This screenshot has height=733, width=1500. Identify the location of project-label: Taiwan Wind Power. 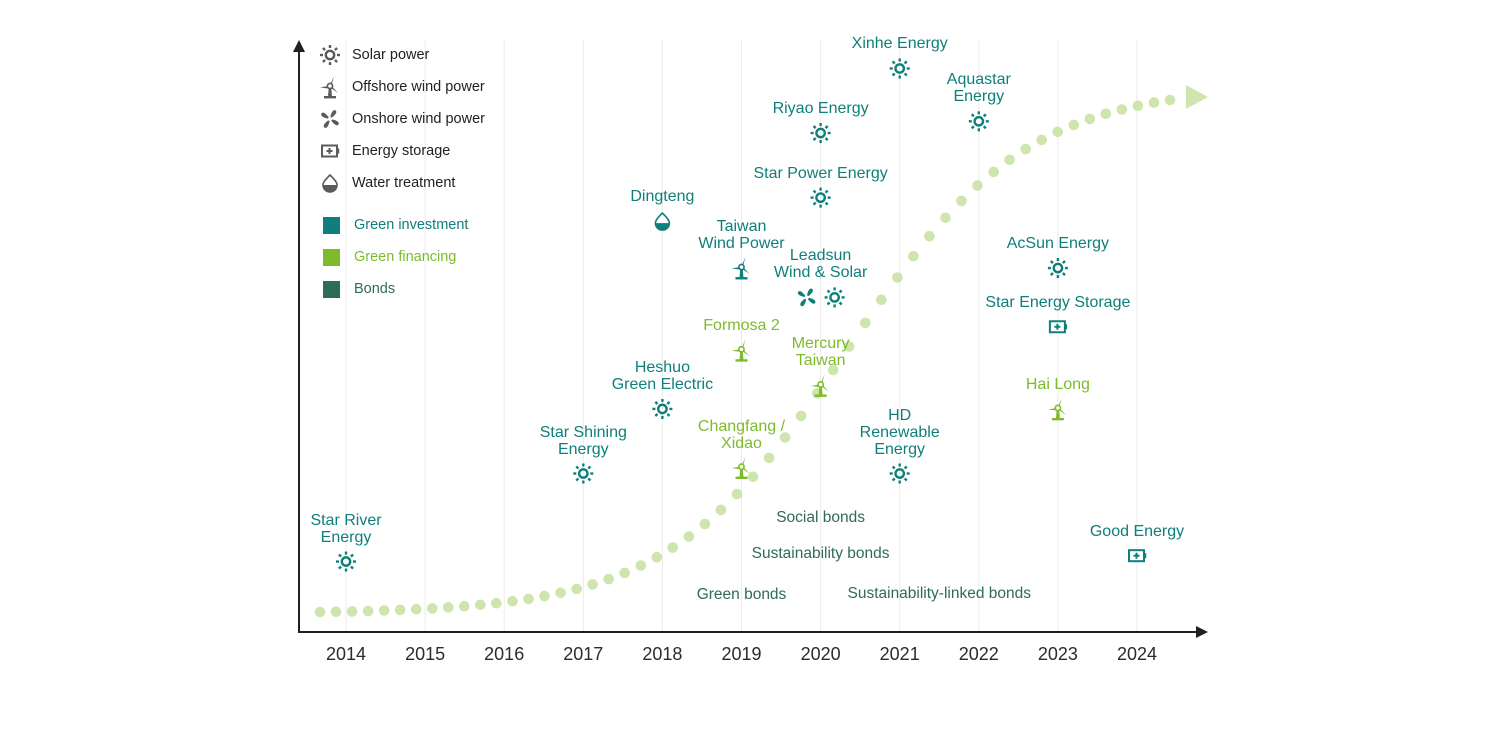
(741, 235).